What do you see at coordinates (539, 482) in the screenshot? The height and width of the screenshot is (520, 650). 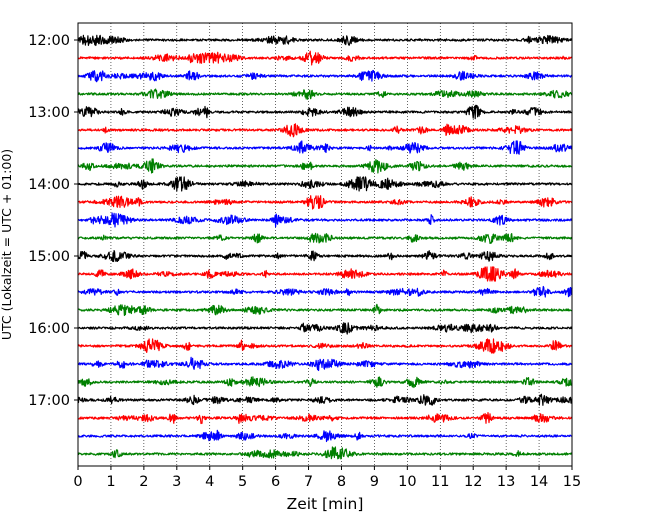 I see `x-tick-label: 14` at bounding box center [539, 482].